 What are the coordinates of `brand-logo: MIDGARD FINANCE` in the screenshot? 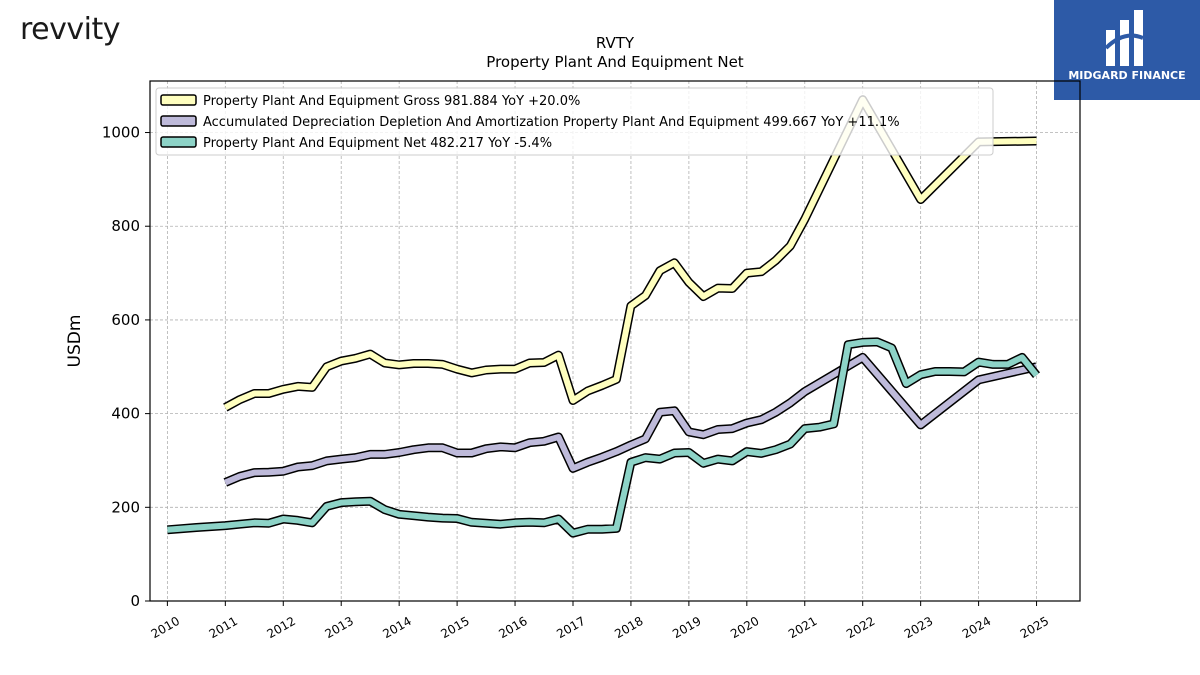 It's located at (1127, 50).